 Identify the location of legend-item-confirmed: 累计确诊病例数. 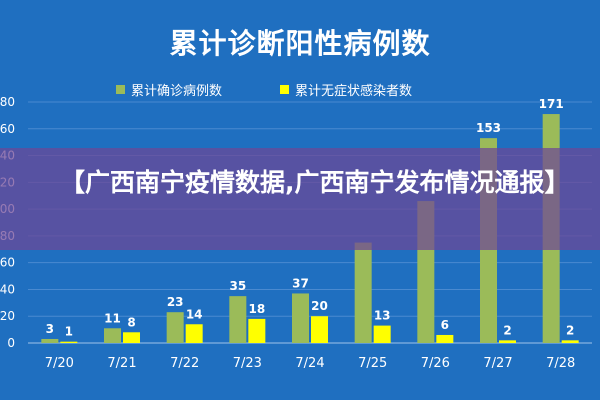
(169, 89).